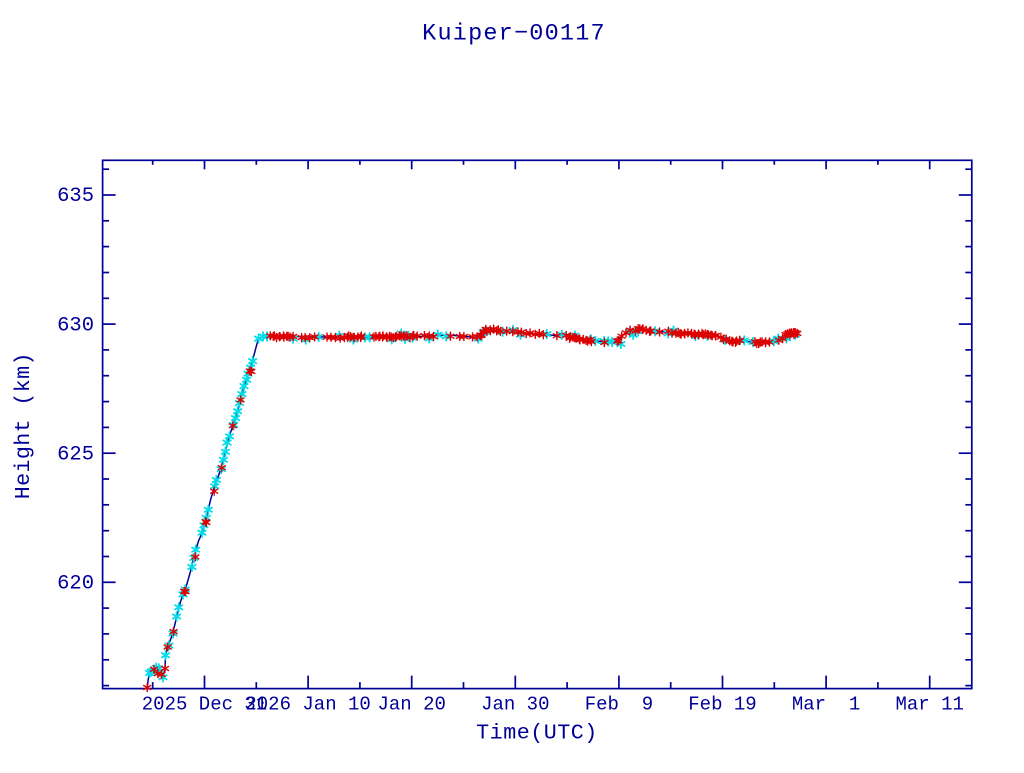 The image size is (1024, 773). I want to click on svg-text: 620, so click(75, 584).